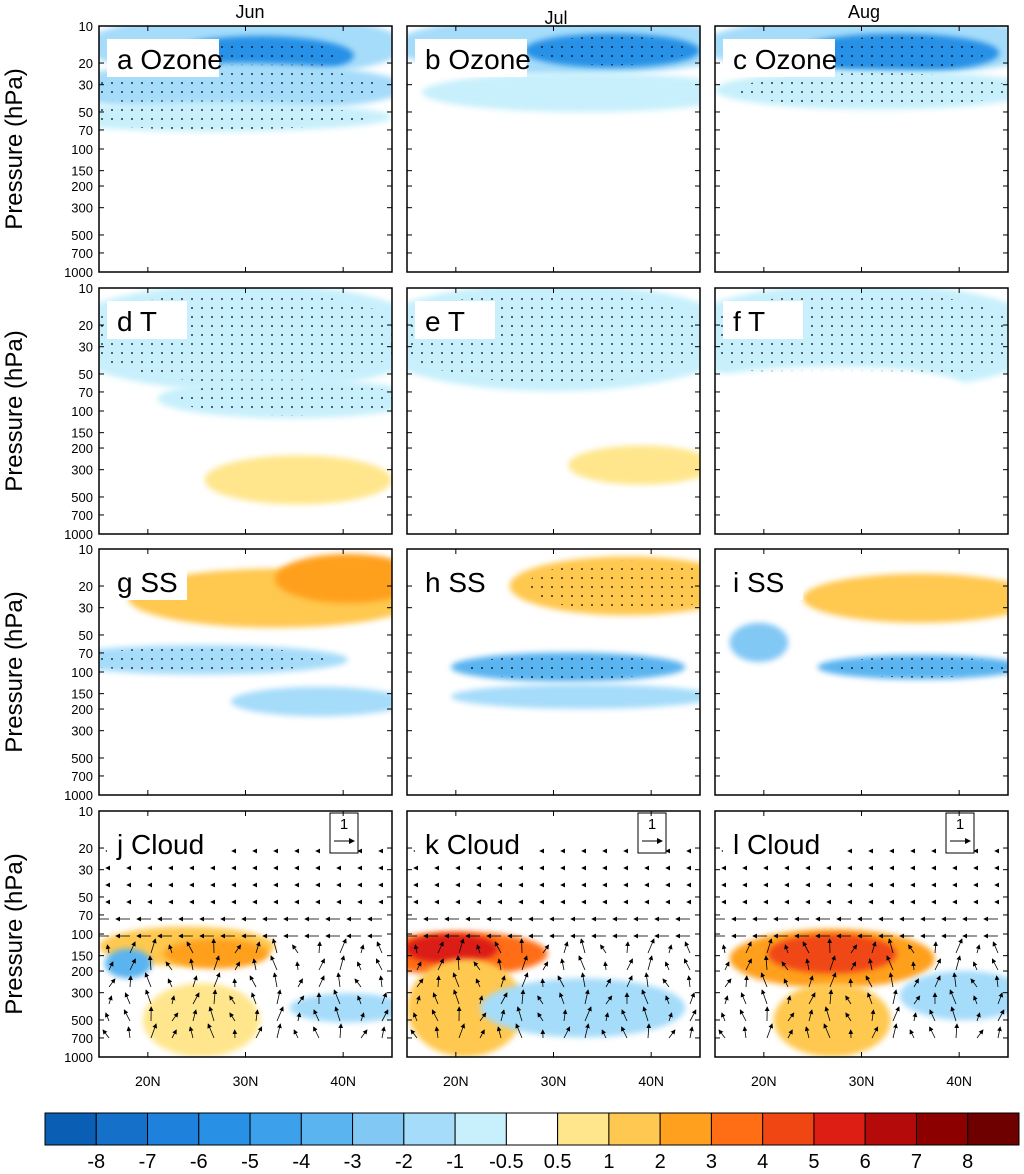 The image size is (1024, 1174). I want to click on y-tick-label: 20, so click(86, 325).